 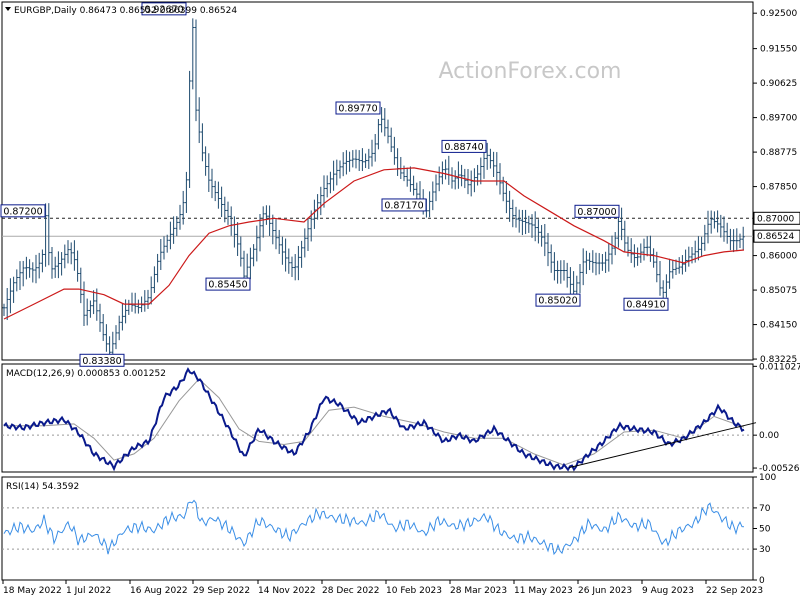 What do you see at coordinates (88, 591) in the screenshot?
I see `x-tick-label: 1 Jul 2022` at bounding box center [88, 591].